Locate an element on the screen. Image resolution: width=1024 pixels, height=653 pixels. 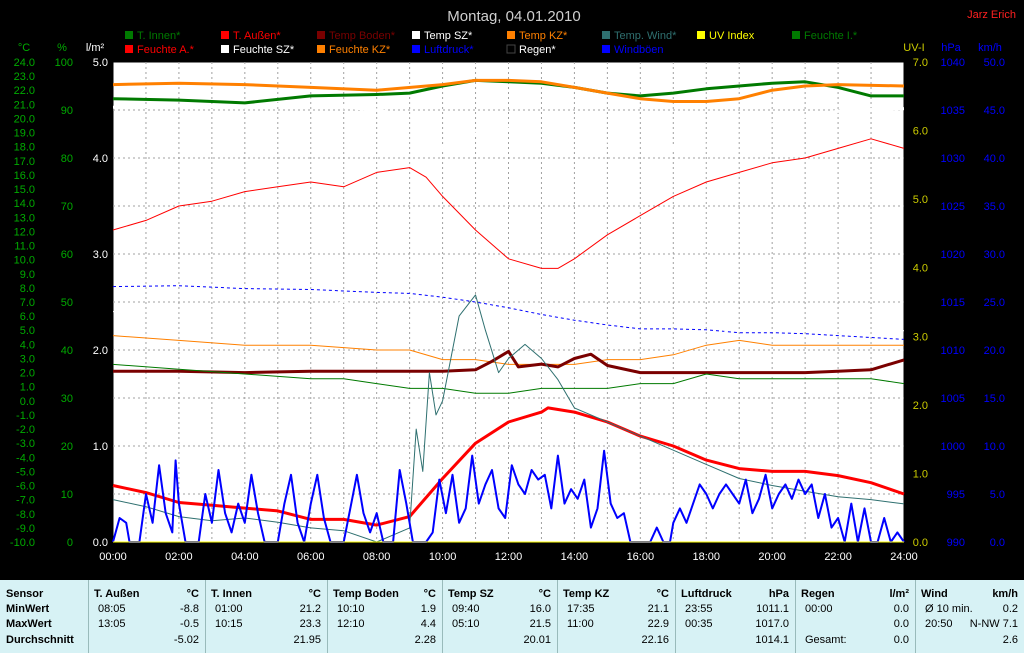
tick-label: 45.0 is located at coordinates (994, 111).